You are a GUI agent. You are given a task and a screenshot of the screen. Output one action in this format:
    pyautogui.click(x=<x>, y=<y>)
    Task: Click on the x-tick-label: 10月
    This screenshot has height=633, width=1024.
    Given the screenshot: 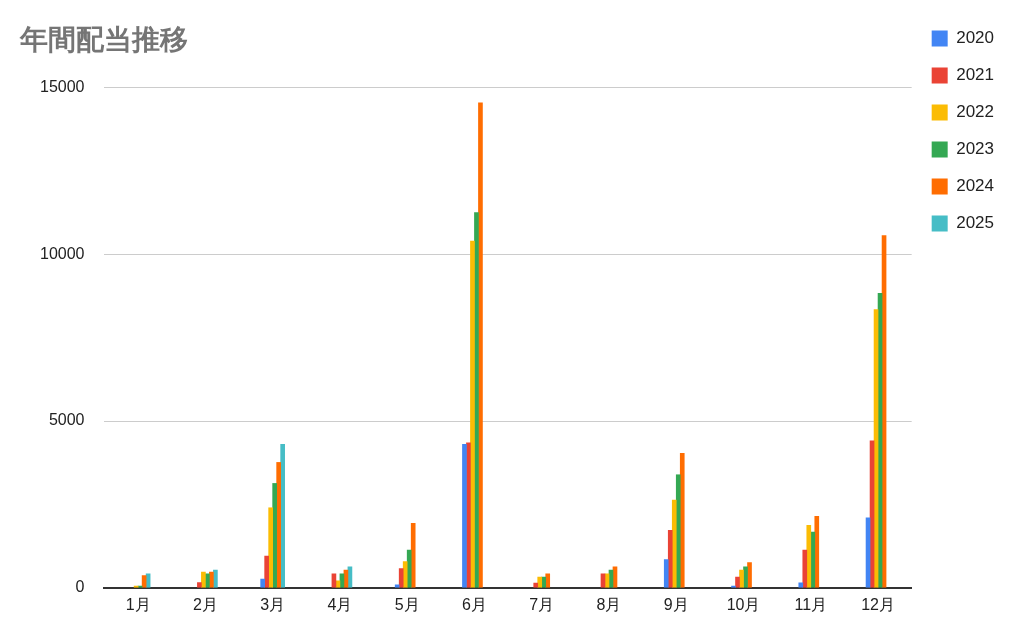 What is the action you would take?
    pyautogui.click(x=743, y=604)
    